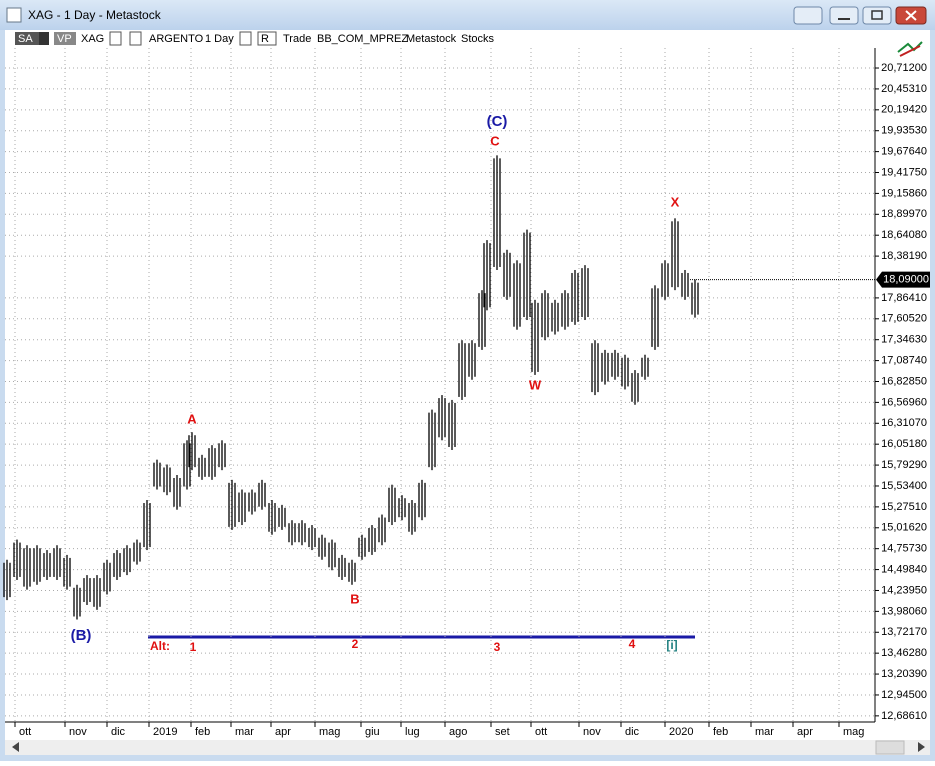  Describe the element at coordinates (904, 590) in the screenshot. I see `y-tick-label: 14,23950` at that location.